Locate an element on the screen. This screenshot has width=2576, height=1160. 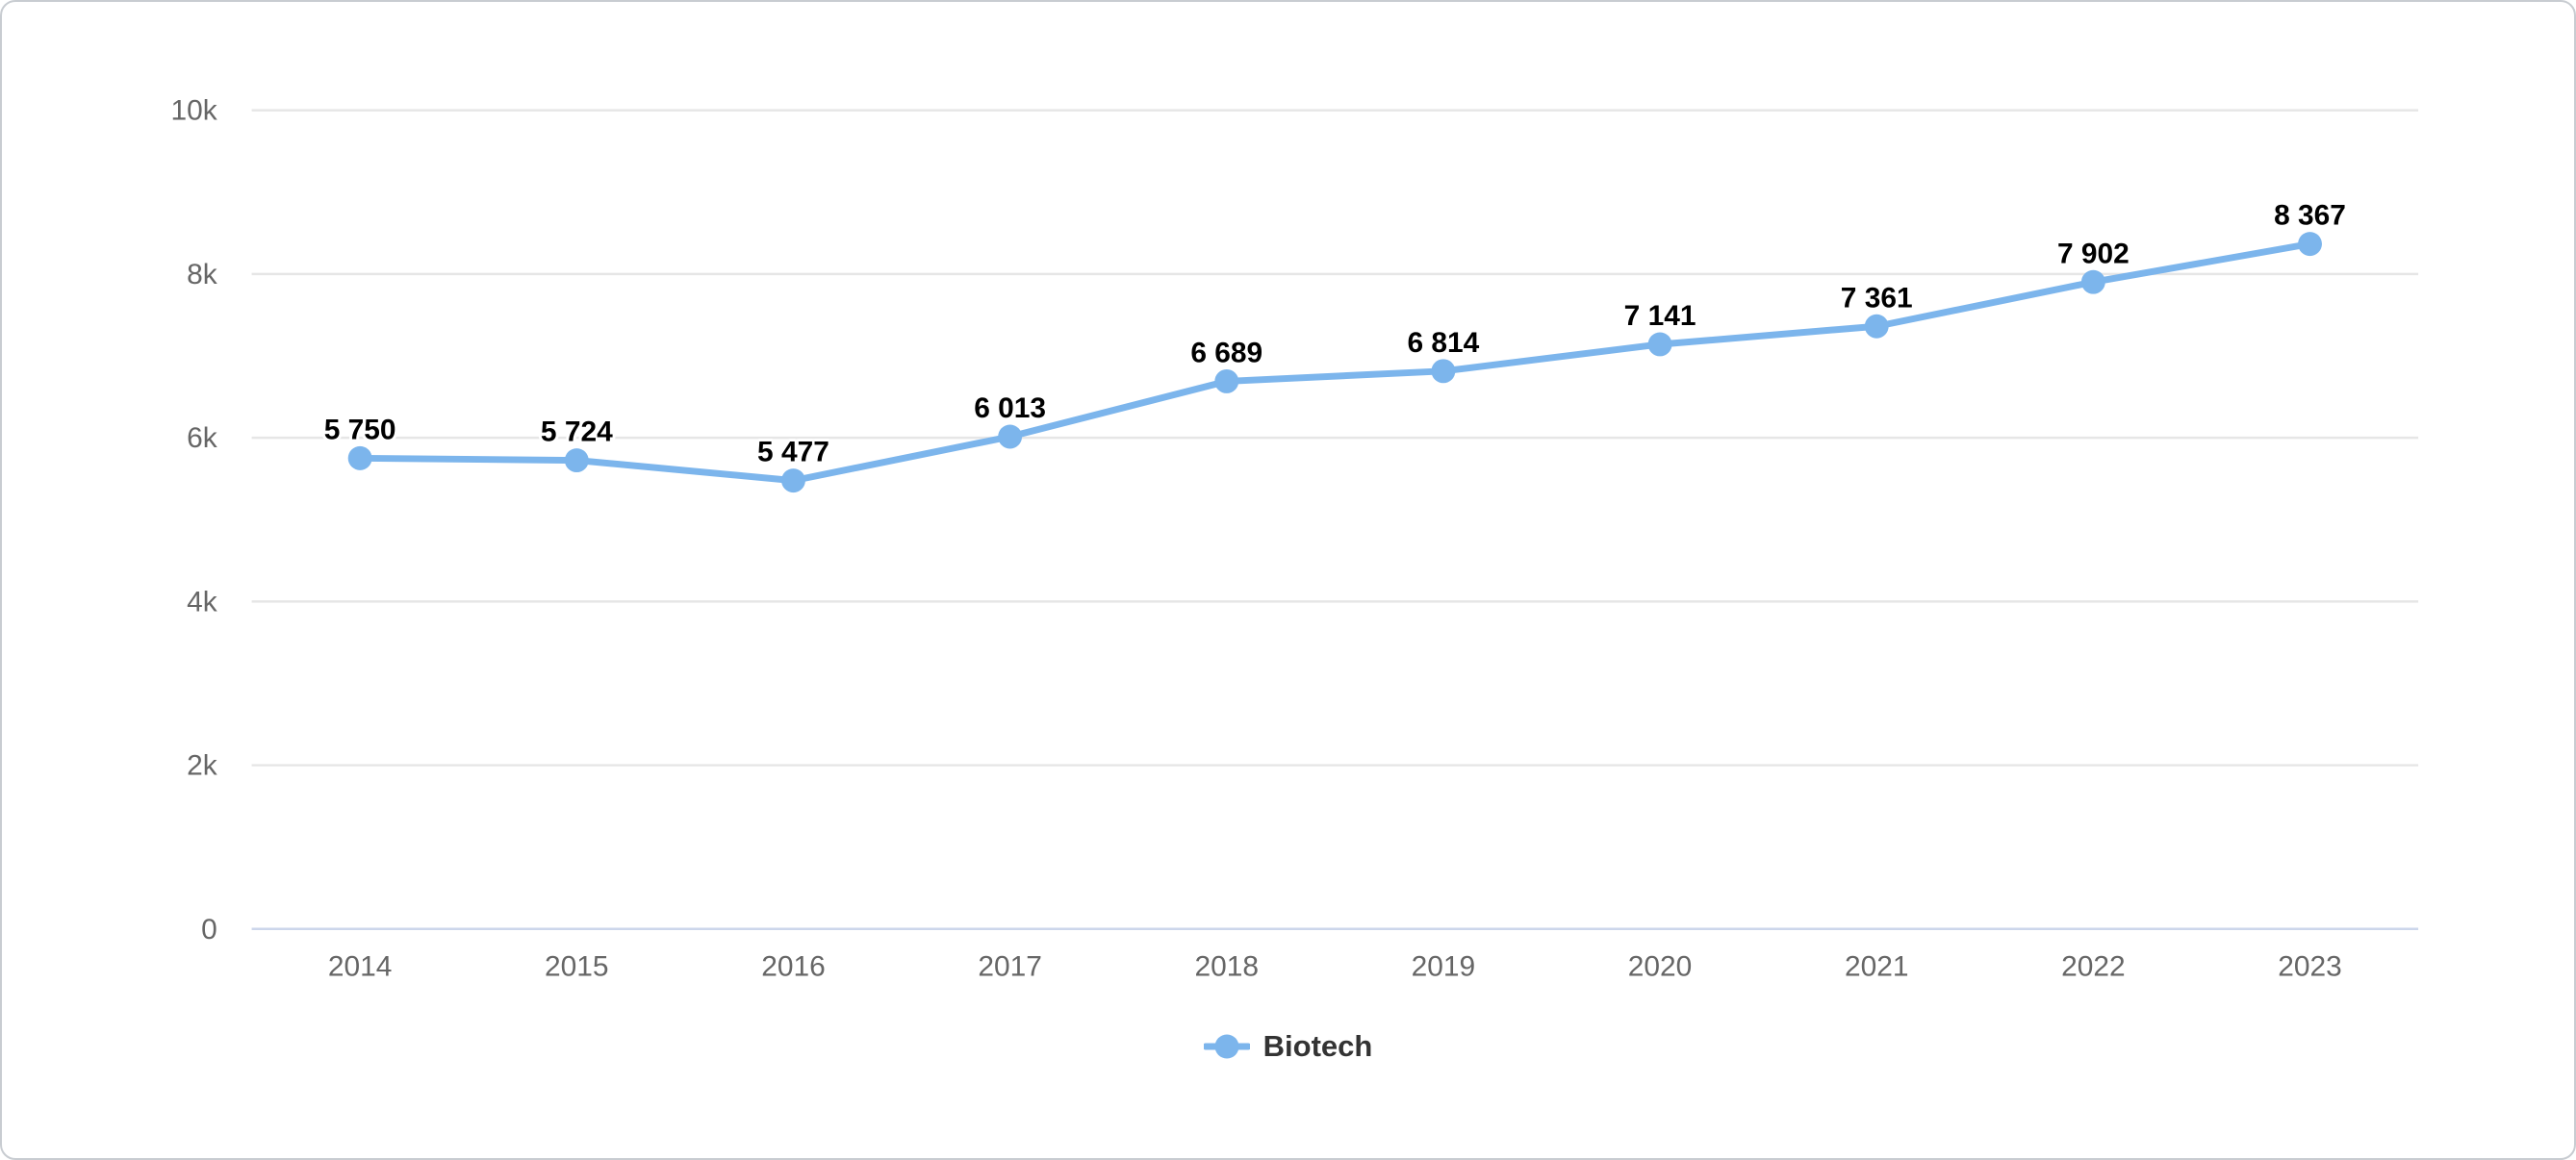
x-axis-tick-label: 2023 is located at coordinates (2310, 967).